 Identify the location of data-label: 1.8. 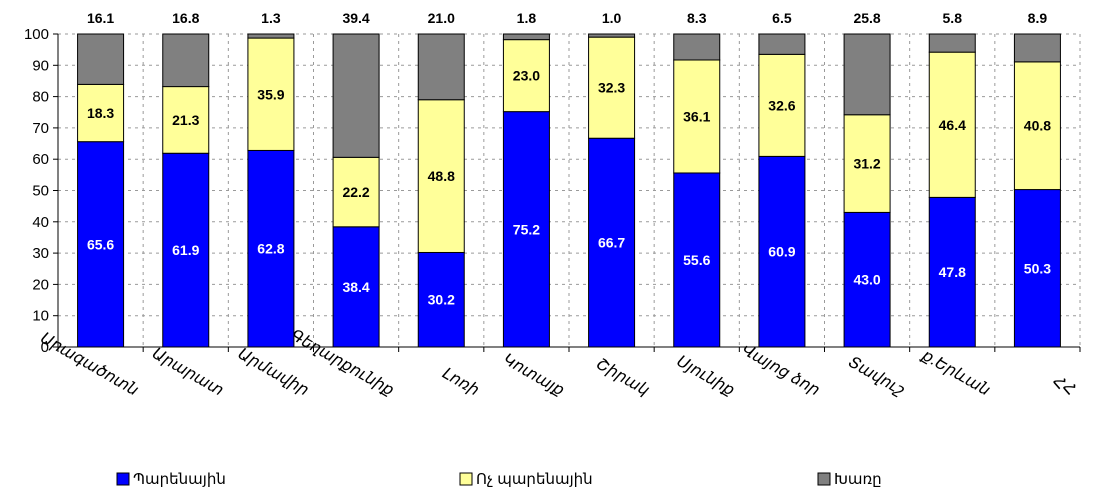
(527, 18).